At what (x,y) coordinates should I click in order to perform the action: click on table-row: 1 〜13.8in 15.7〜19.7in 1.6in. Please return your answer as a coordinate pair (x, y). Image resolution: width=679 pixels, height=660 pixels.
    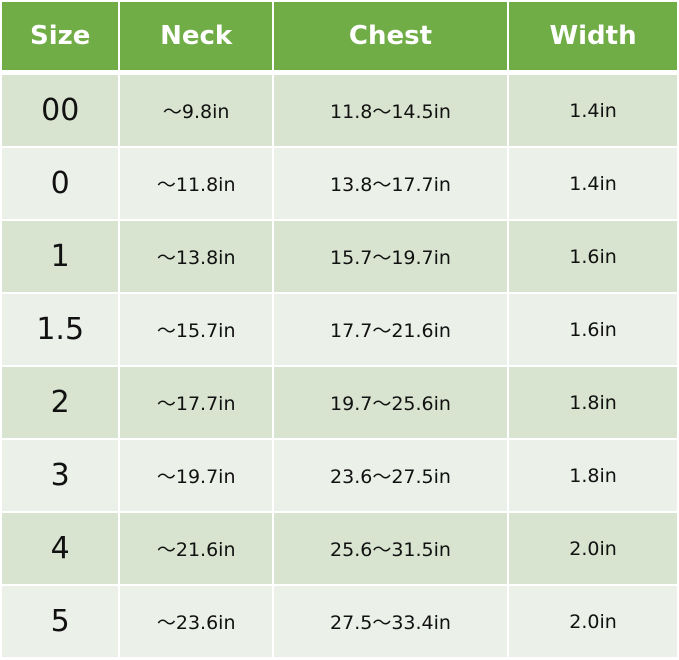
    Looking at the image, I should click on (339, 256).